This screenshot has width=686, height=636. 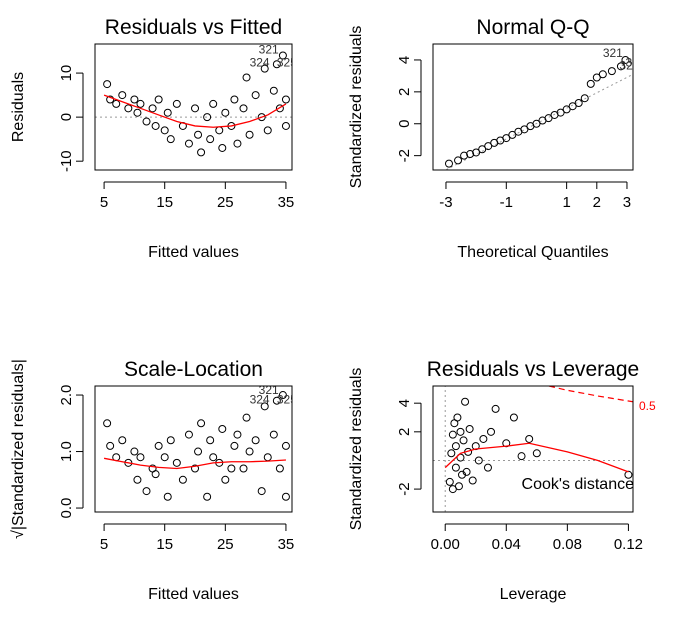 What do you see at coordinates (506, 544) in the screenshot?
I see `x-tick-label: 0.04` at bounding box center [506, 544].